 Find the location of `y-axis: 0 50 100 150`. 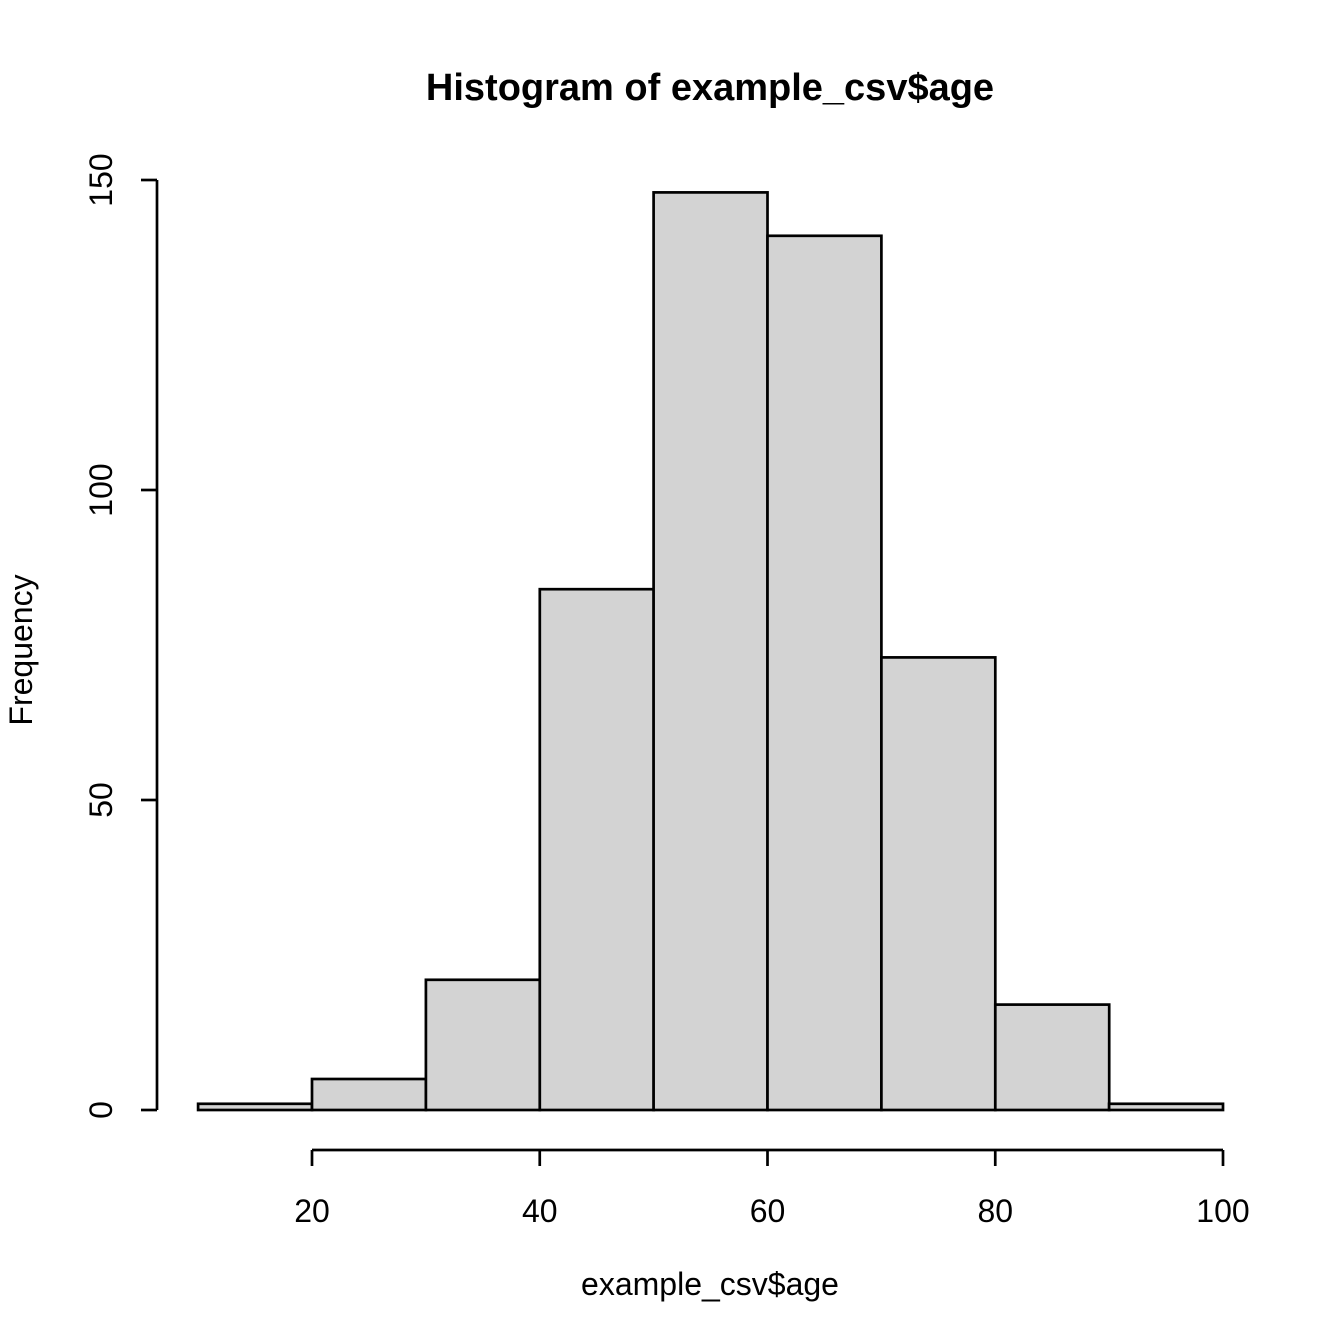

y-axis: 0 50 100 150 is located at coordinates (121, 636).